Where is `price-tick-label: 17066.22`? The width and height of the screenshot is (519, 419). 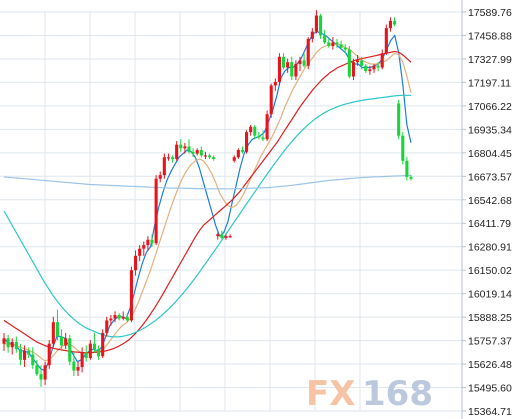
price-tick-label: 17066.22 is located at coordinates (490, 107).